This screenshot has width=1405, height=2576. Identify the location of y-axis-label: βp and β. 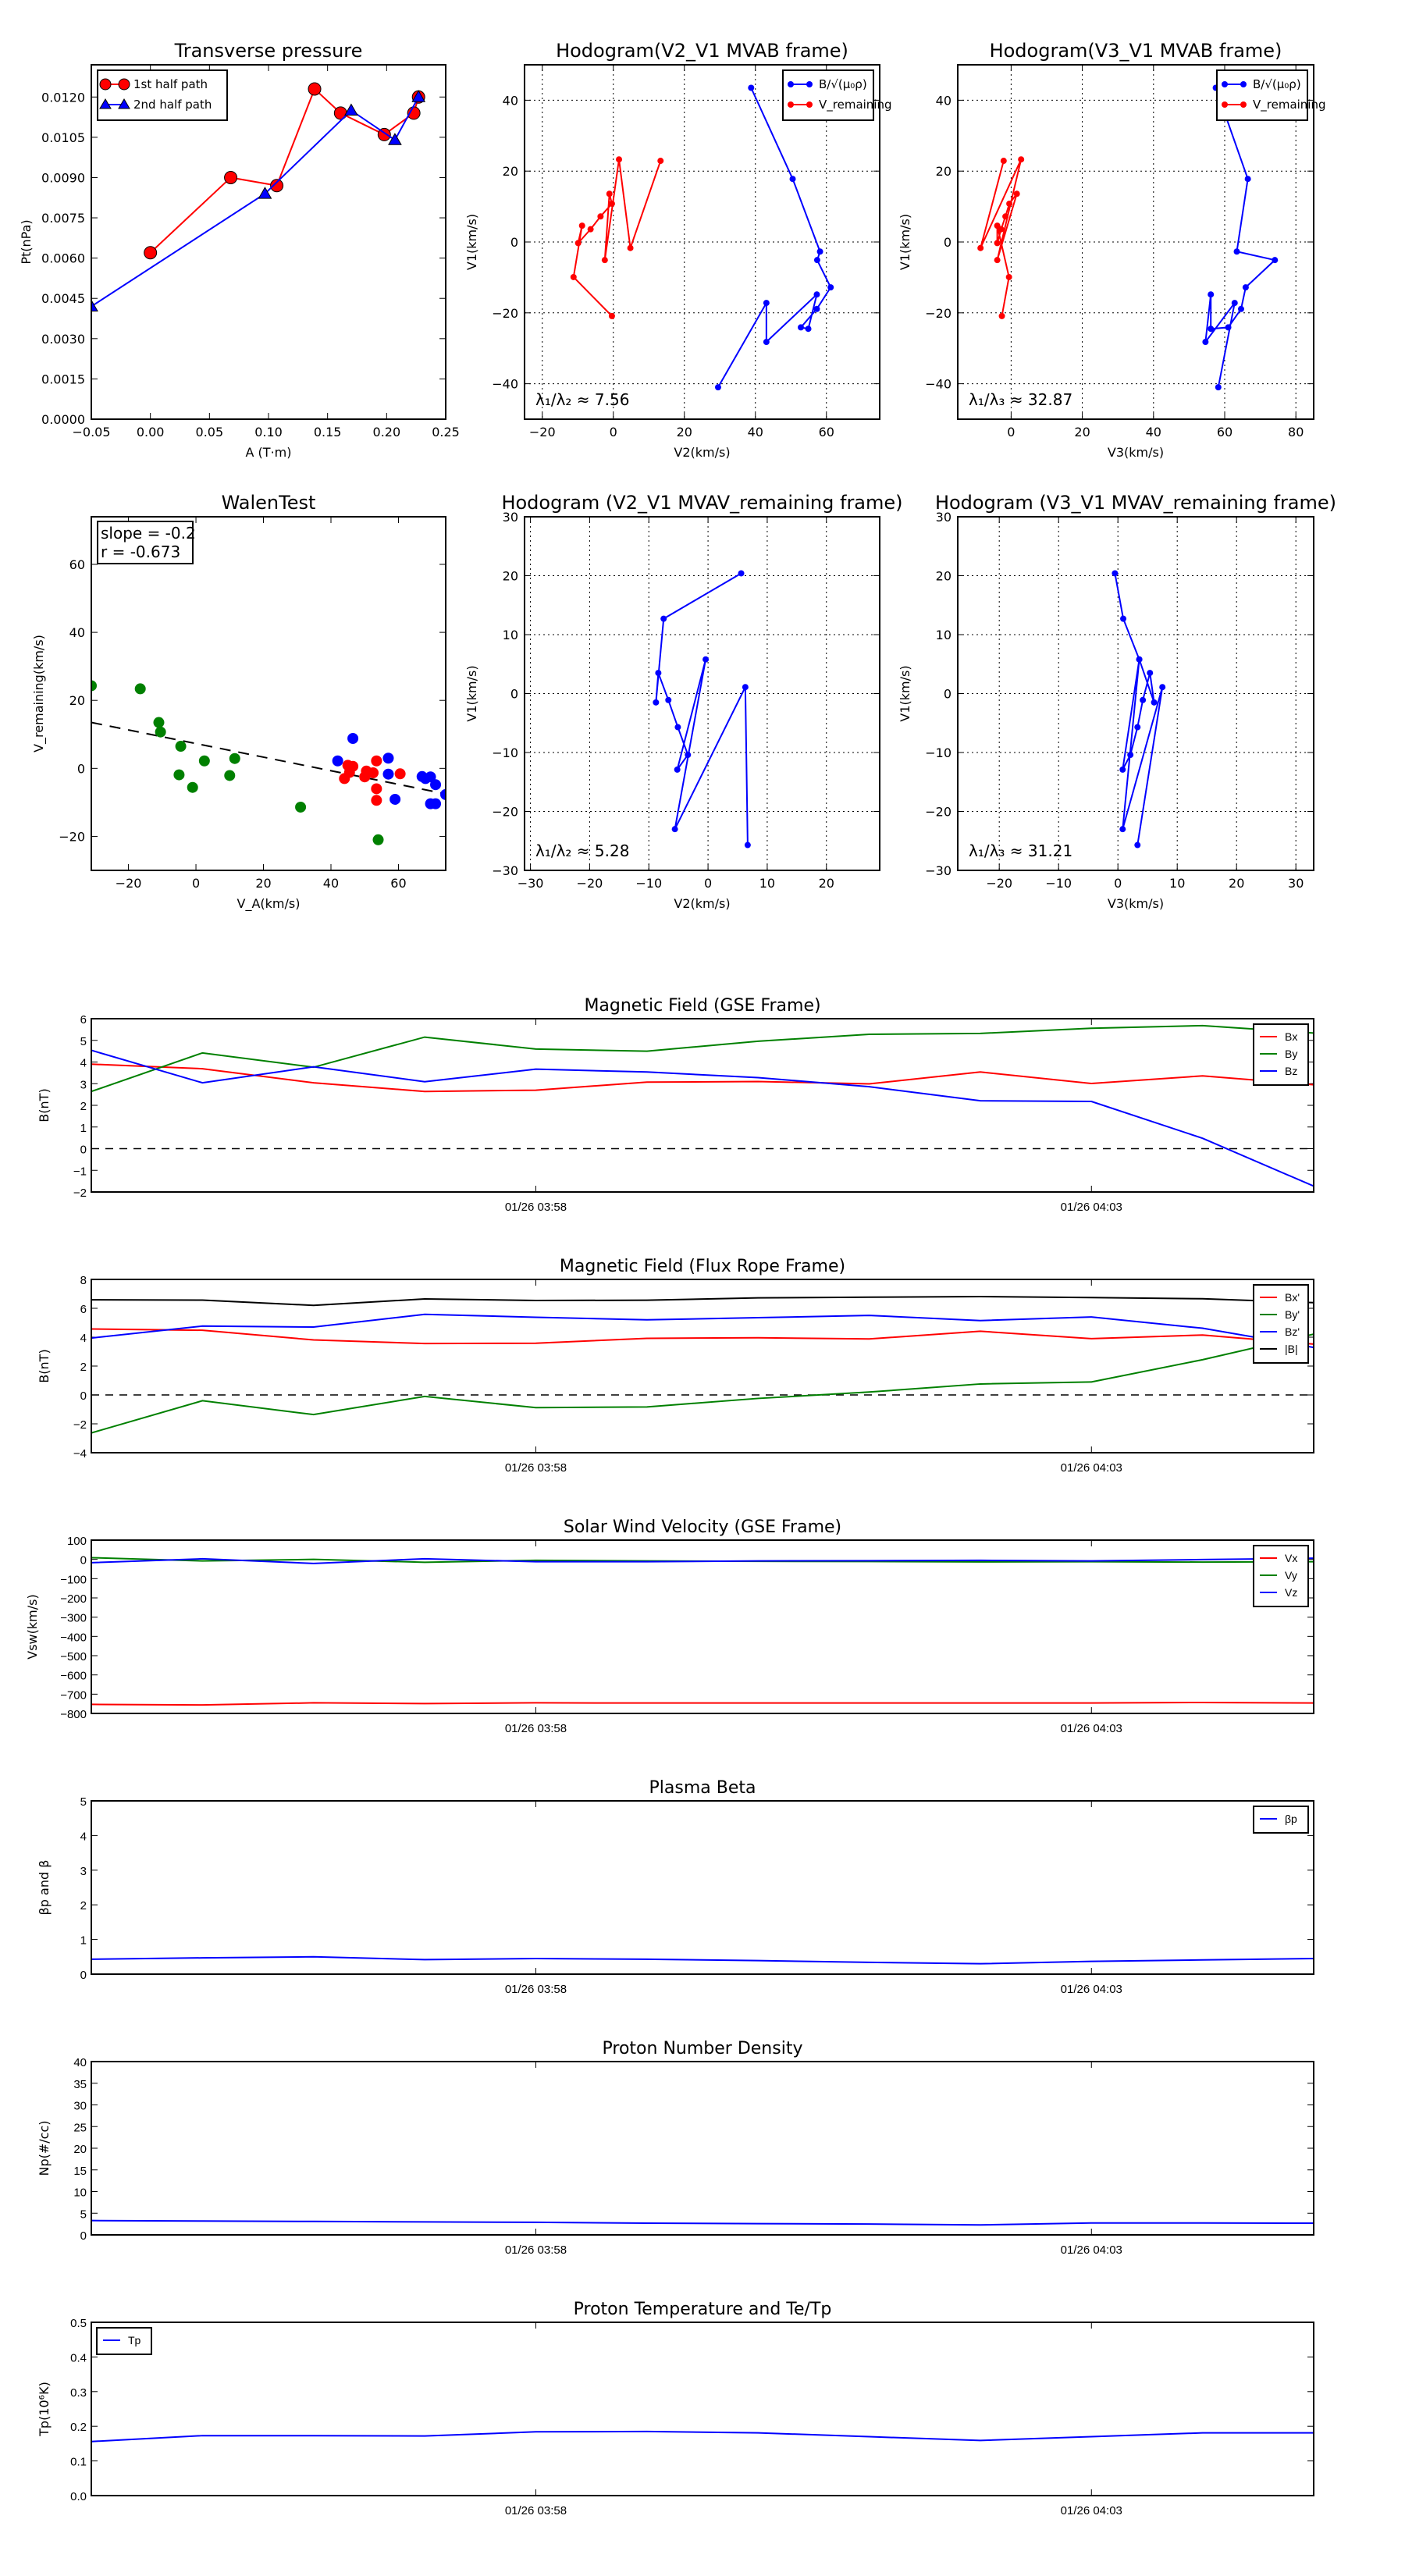
(45, 1888).